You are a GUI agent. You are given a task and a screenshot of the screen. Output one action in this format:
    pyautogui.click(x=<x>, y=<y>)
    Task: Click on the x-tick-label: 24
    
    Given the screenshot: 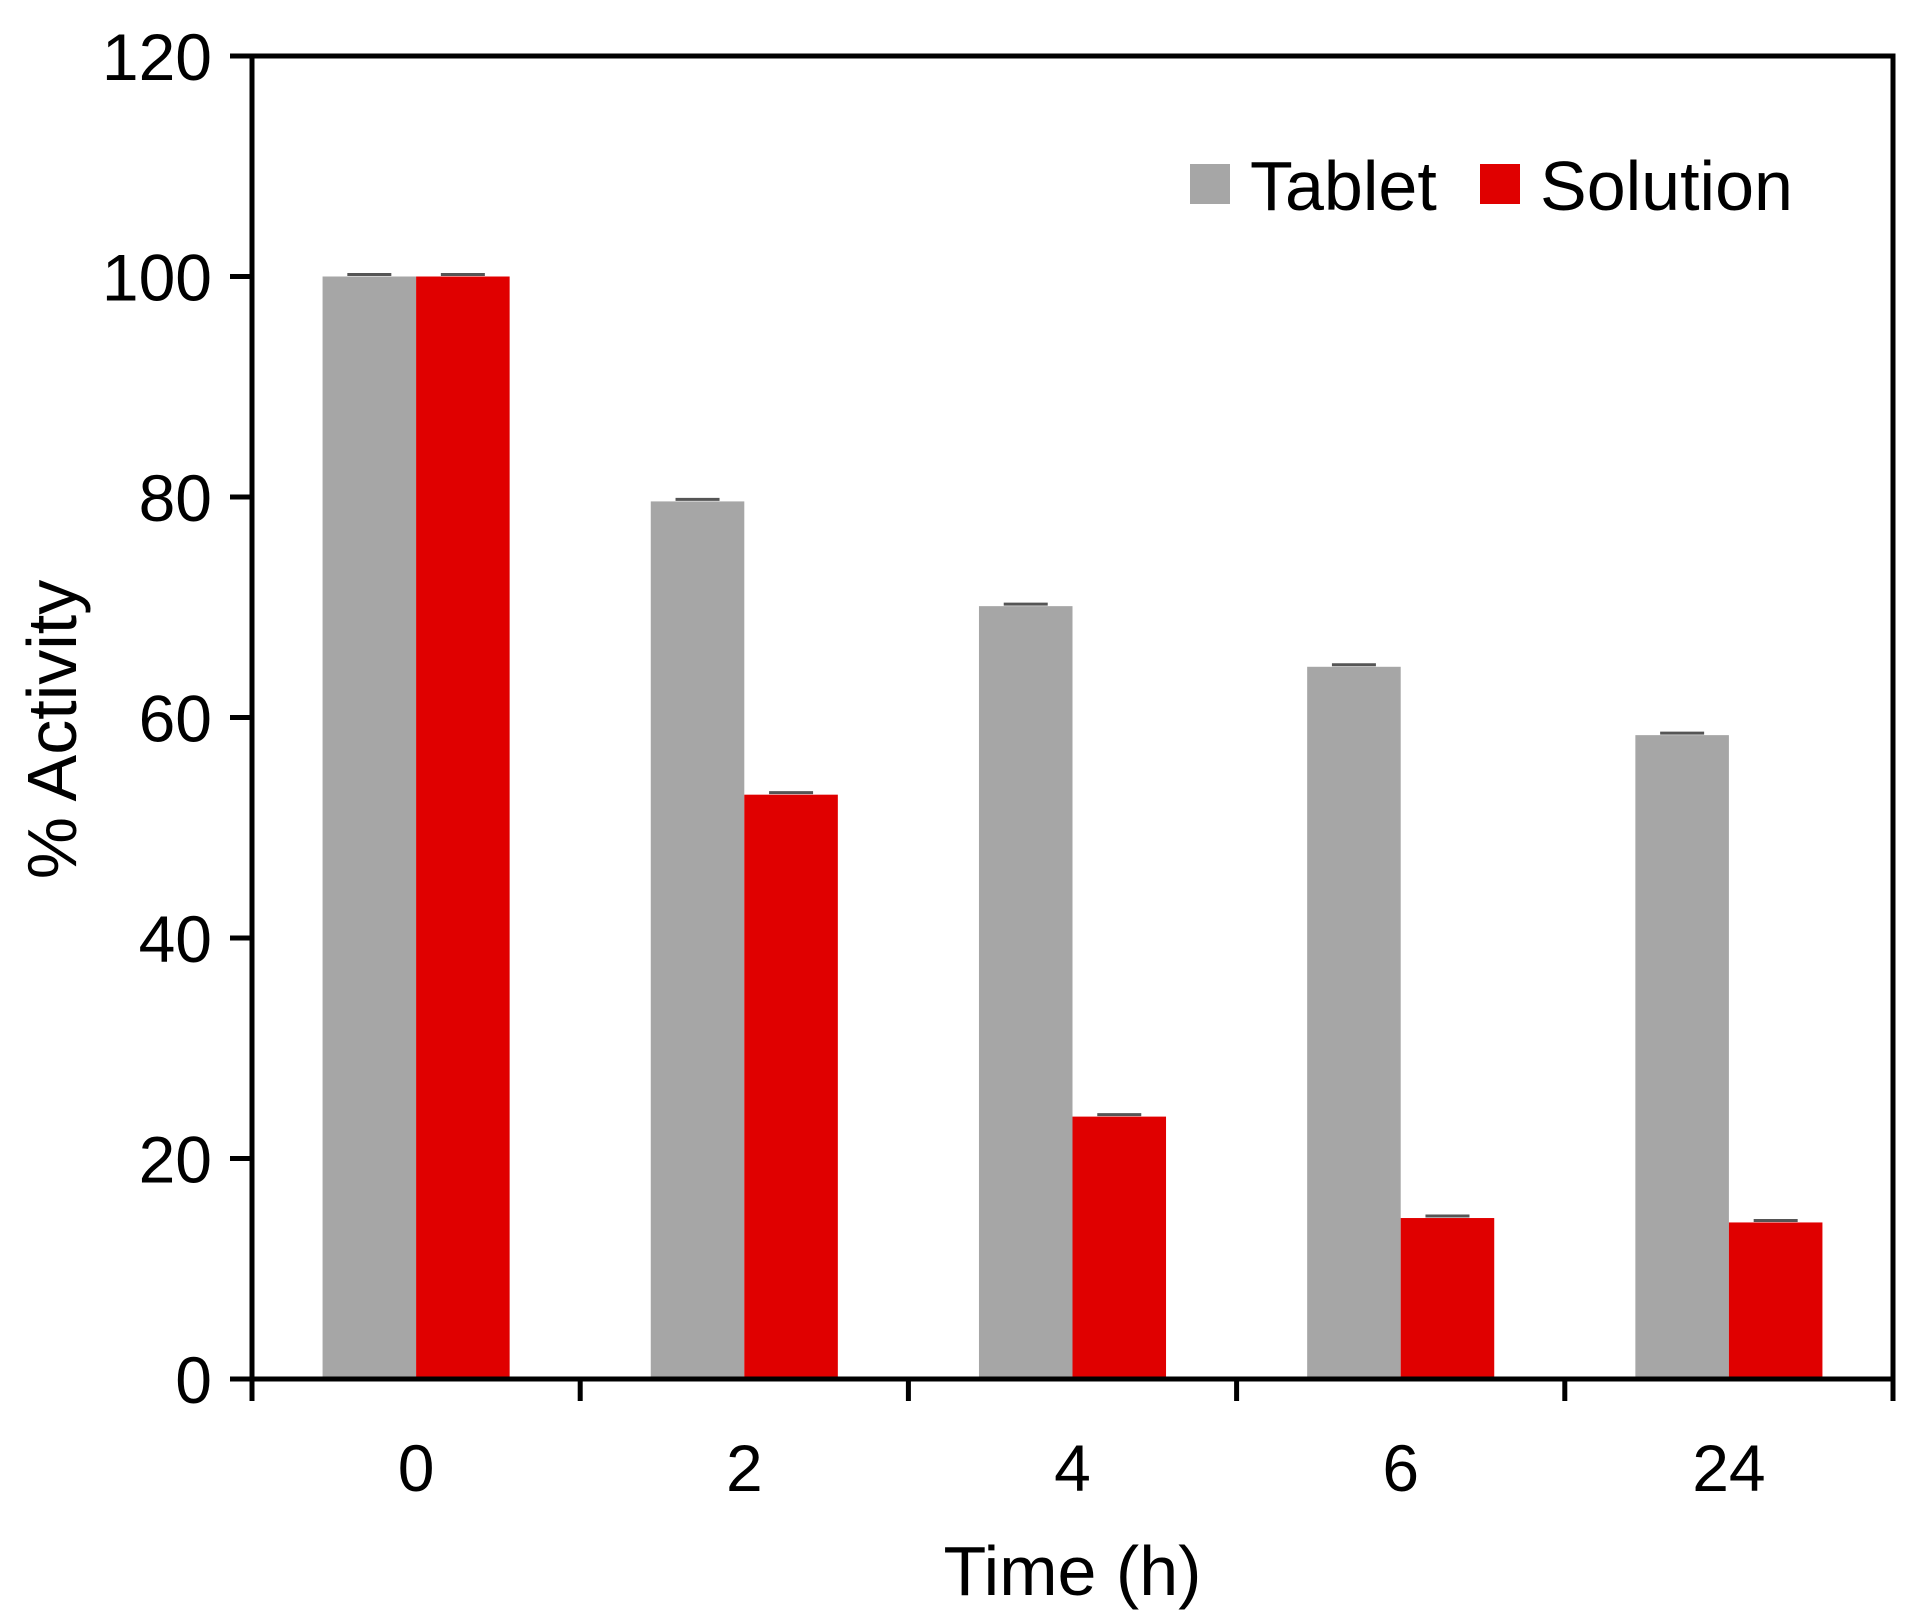 What is the action you would take?
    pyautogui.click(x=1728, y=1468)
    